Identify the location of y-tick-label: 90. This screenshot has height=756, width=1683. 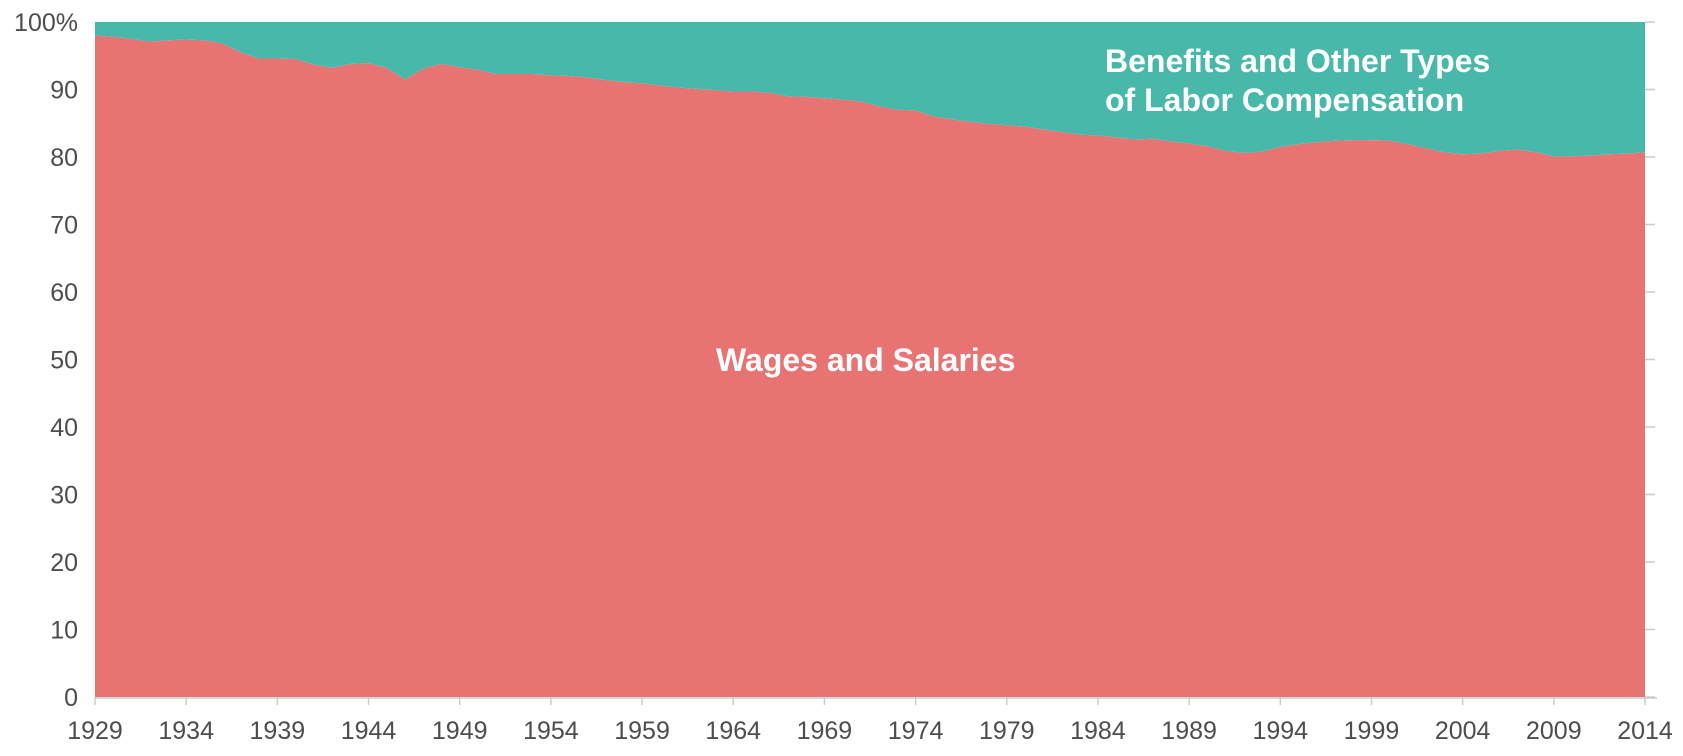
(64, 91).